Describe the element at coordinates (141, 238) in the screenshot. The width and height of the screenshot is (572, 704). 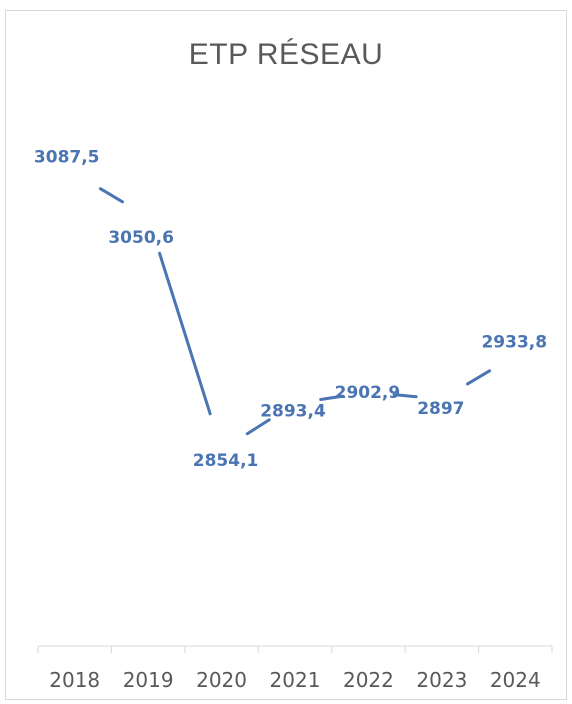
I see `data-label: 3050,6` at that location.